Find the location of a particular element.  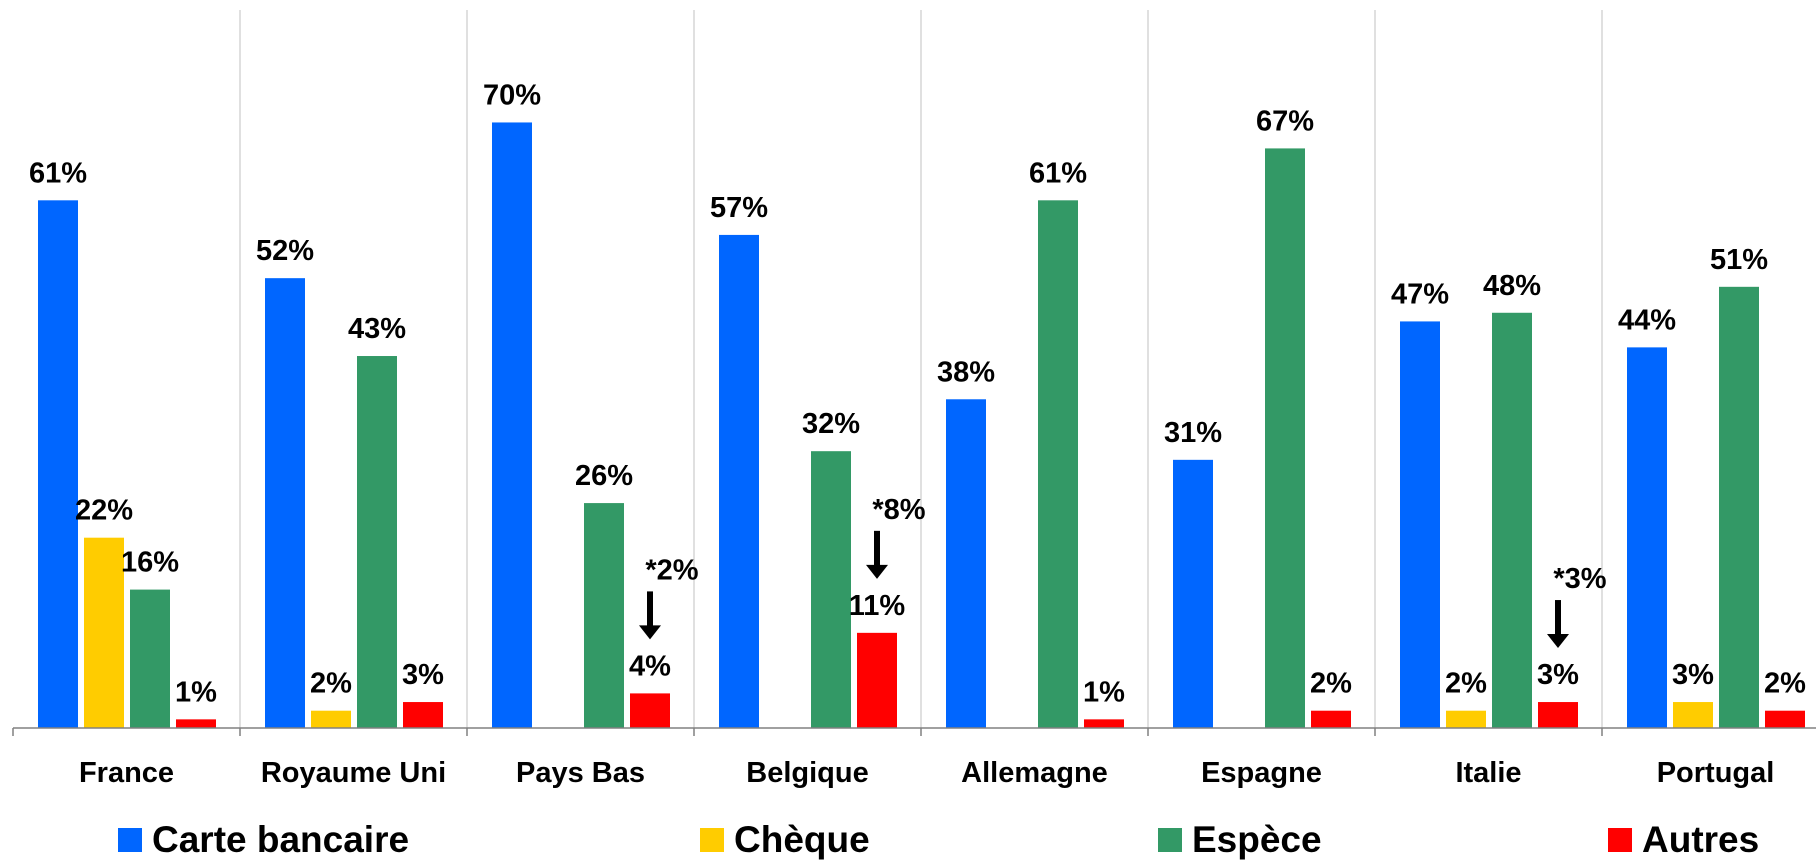

value-label-espece-italie: 48% is located at coordinates (1512, 286).